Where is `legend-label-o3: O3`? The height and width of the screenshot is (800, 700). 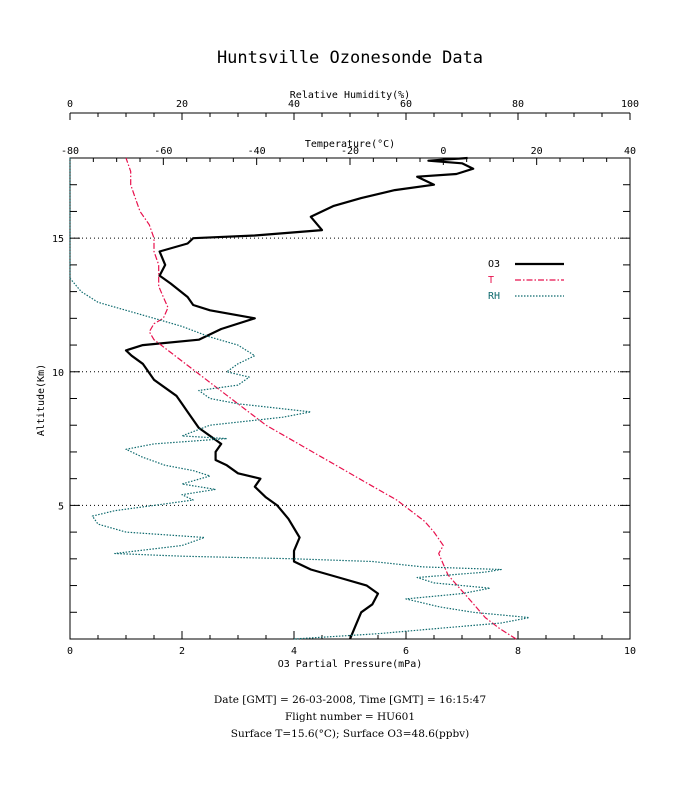
legend-label-o3: O3 is located at coordinates (494, 264).